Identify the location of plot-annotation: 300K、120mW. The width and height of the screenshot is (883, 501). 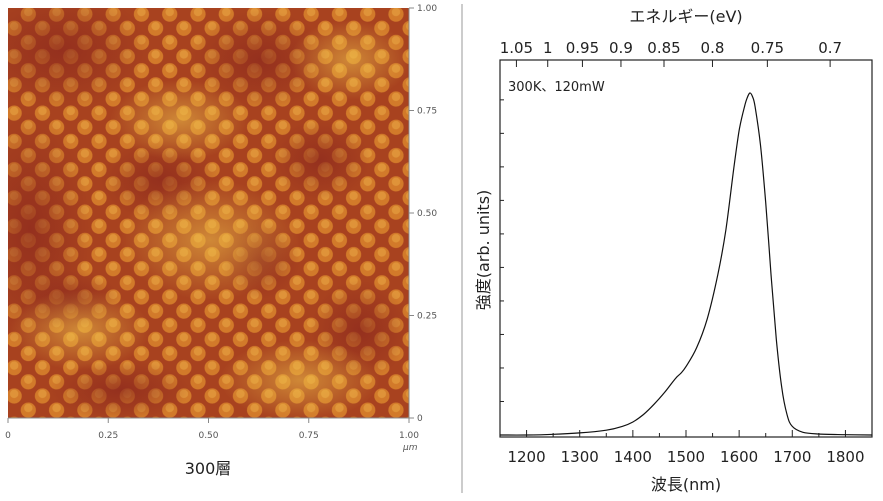
(556, 87).